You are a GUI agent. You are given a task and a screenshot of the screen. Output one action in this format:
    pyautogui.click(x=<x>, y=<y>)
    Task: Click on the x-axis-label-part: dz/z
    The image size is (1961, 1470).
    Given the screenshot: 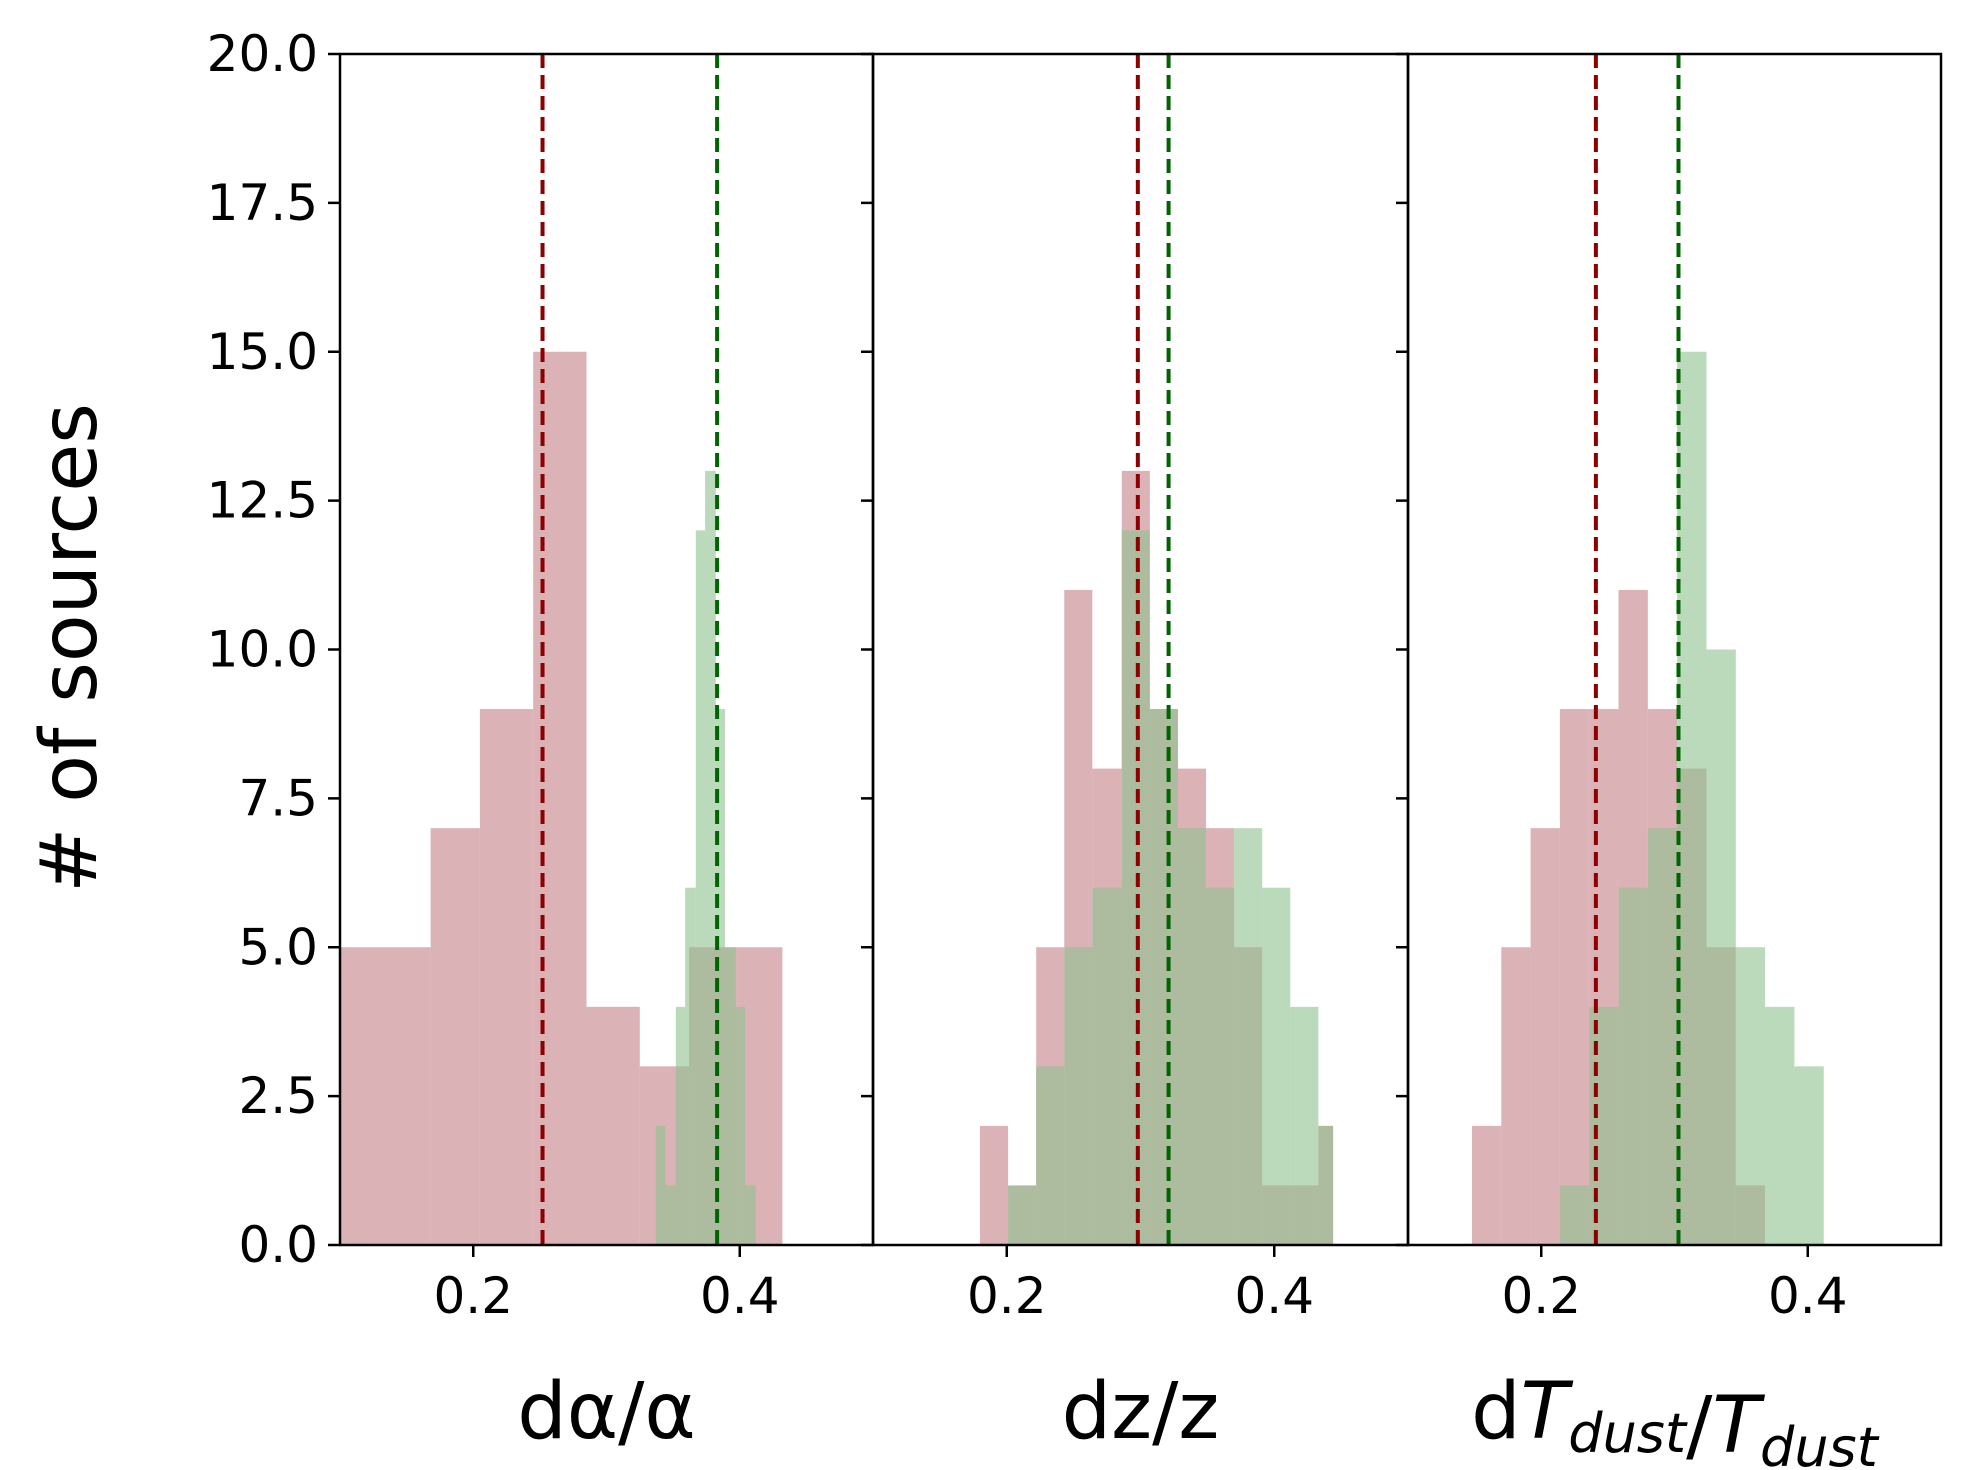 What is the action you would take?
    pyautogui.click(x=1141, y=1412)
    